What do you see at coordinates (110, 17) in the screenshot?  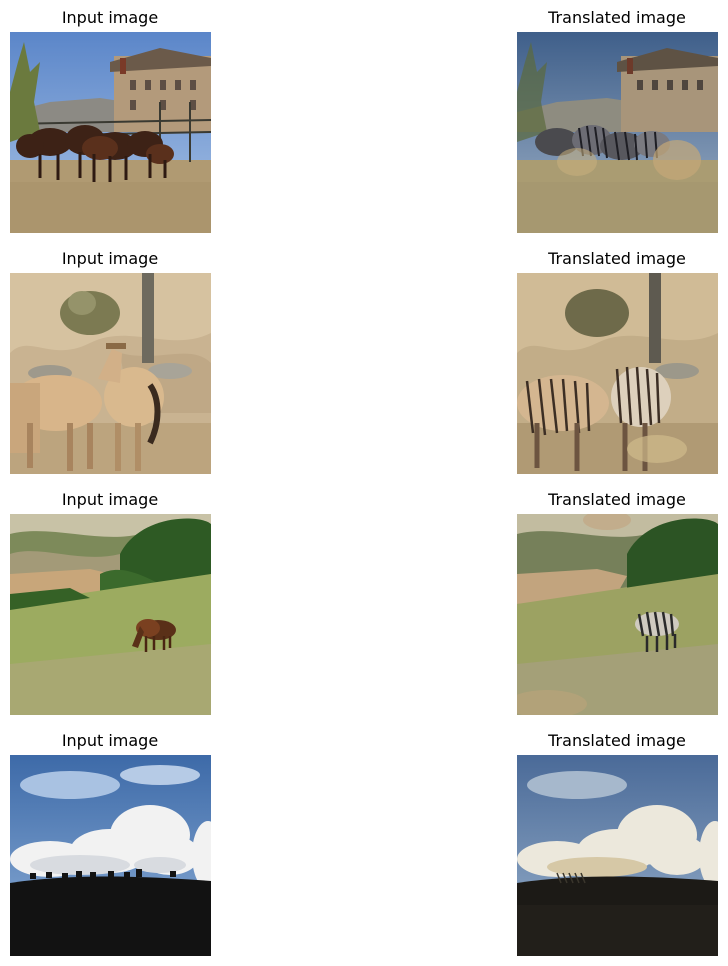 I see `input-image-caption-1: Input image` at bounding box center [110, 17].